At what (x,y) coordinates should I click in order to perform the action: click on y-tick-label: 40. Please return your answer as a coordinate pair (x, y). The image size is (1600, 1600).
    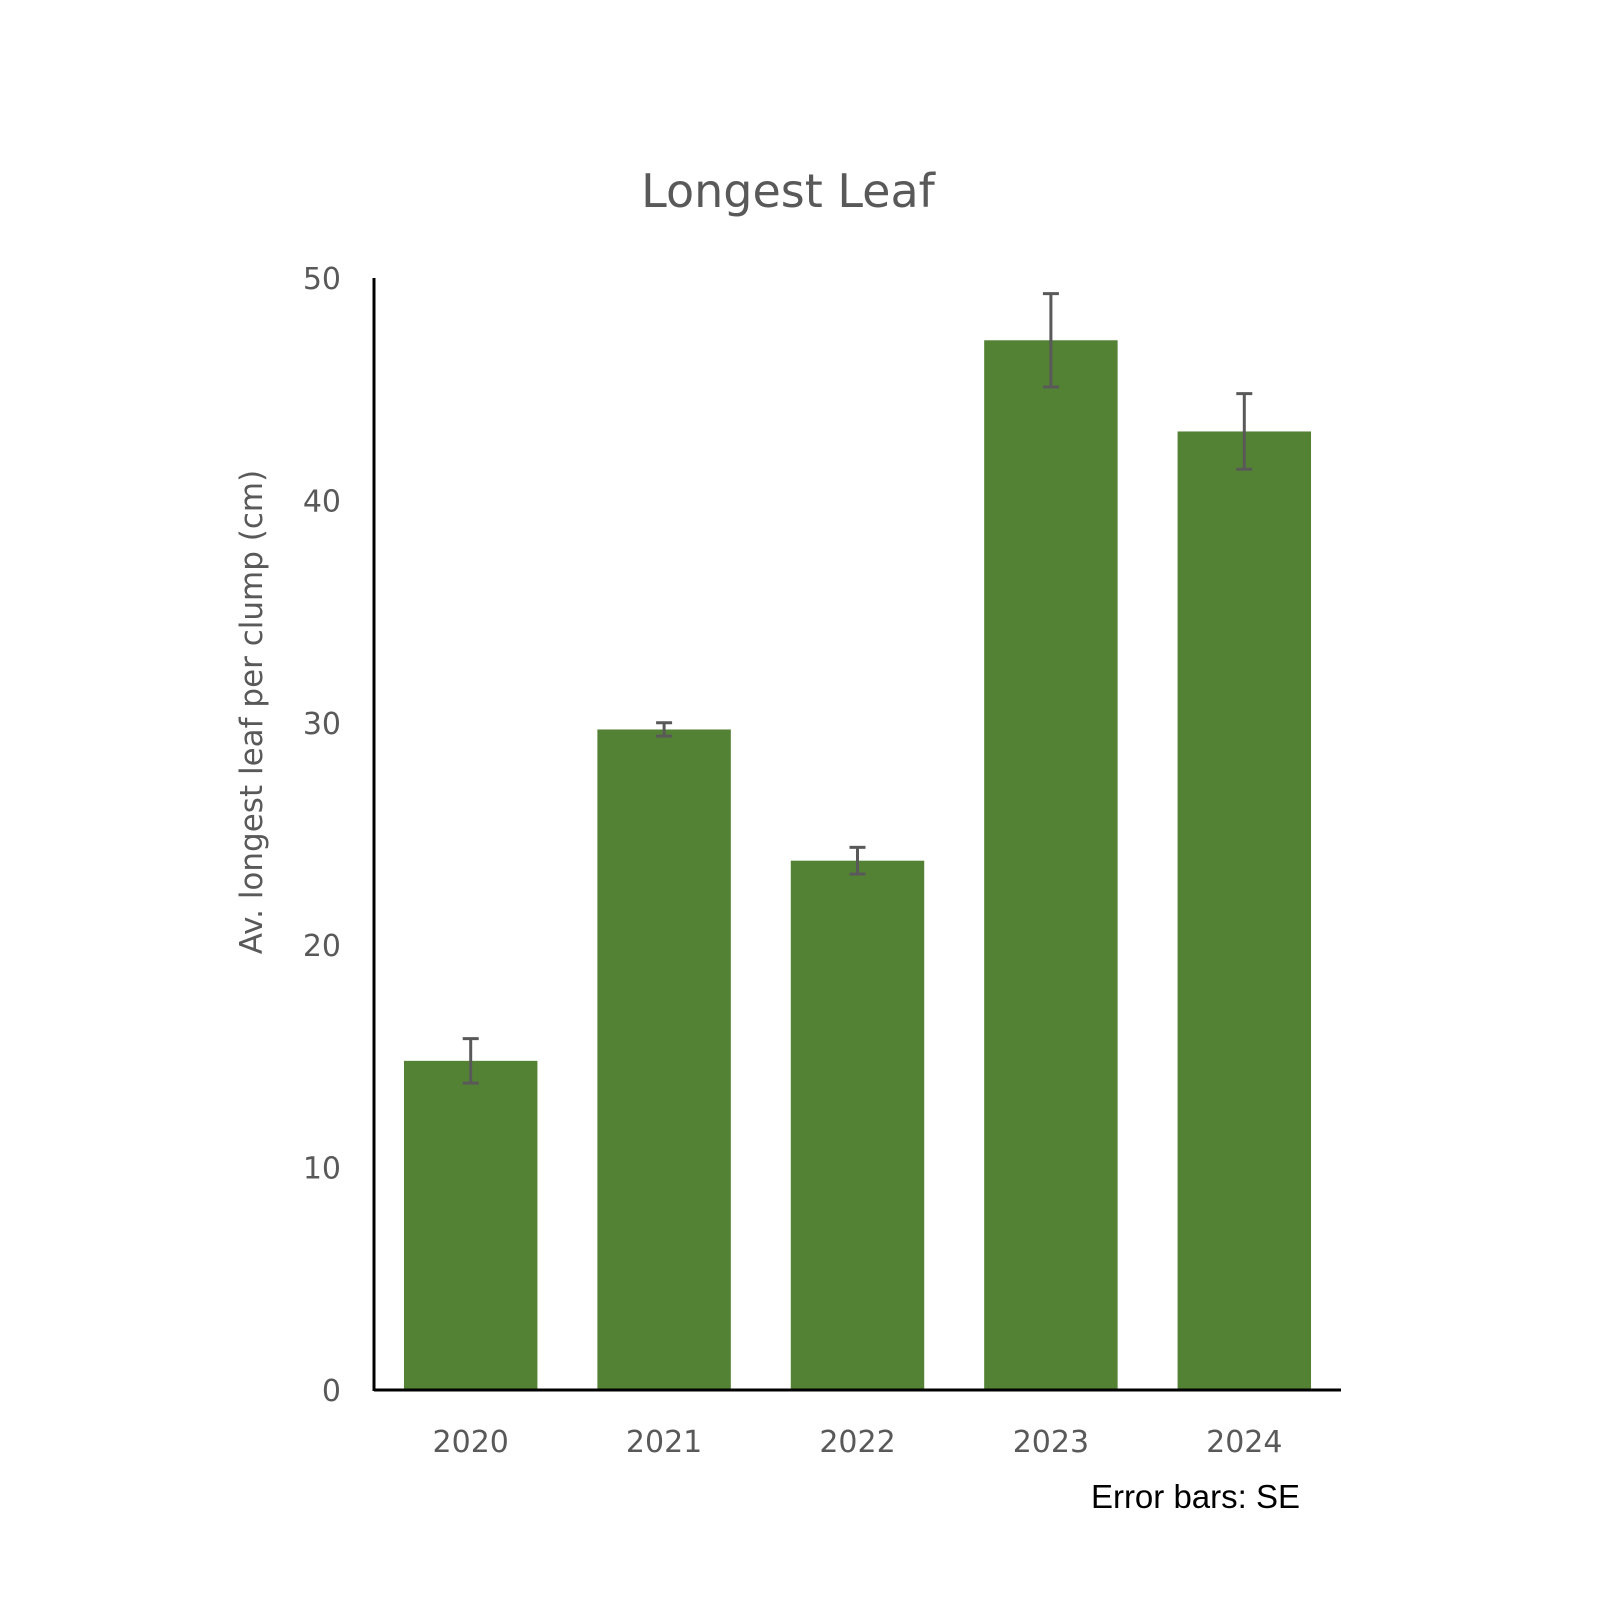
    Looking at the image, I should click on (322, 501).